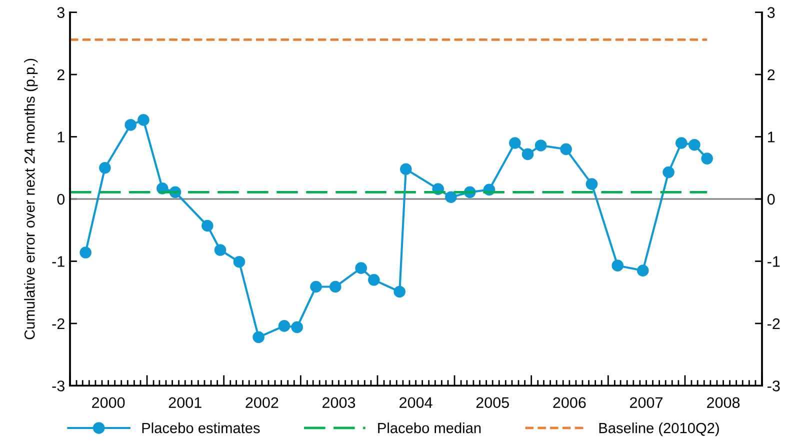  What do you see at coordinates (339, 402) in the screenshot?
I see `x-tick-label: 2003` at bounding box center [339, 402].